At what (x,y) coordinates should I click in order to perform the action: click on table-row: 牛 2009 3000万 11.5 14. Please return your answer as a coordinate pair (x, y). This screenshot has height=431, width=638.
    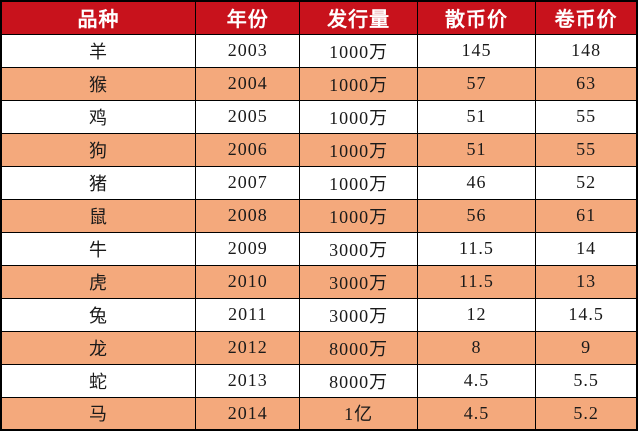
    Looking at the image, I should click on (319, 248).